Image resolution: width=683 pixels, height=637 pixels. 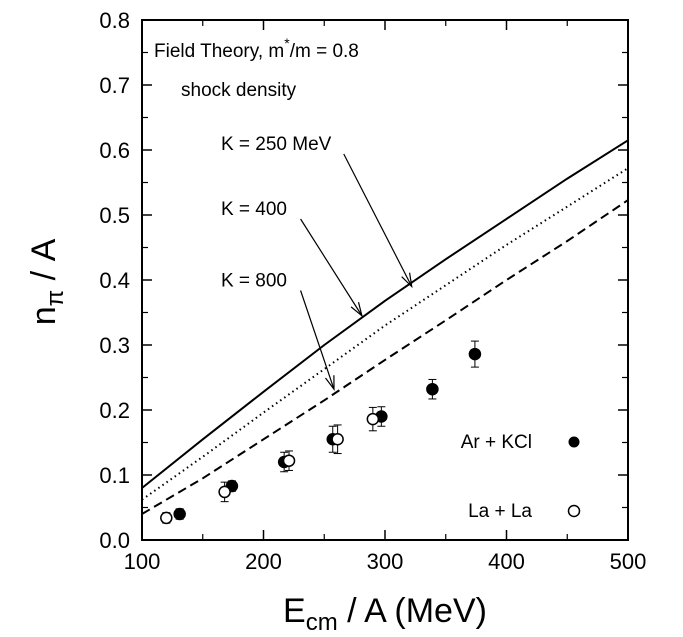 I want to click on y-tick-label: 0.4, so click(x=114, y=280).